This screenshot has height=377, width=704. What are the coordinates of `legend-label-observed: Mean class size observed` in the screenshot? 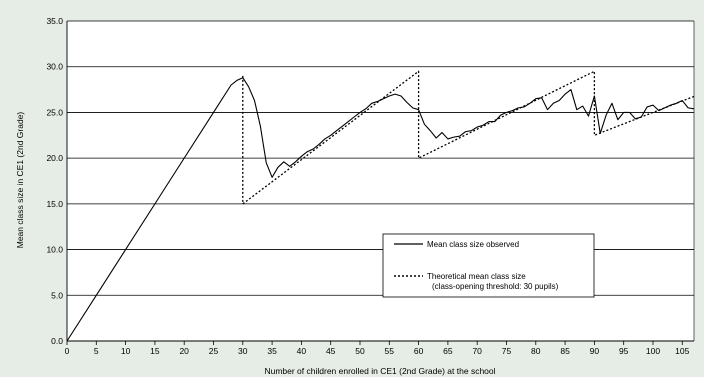 It's located at (473, 244).